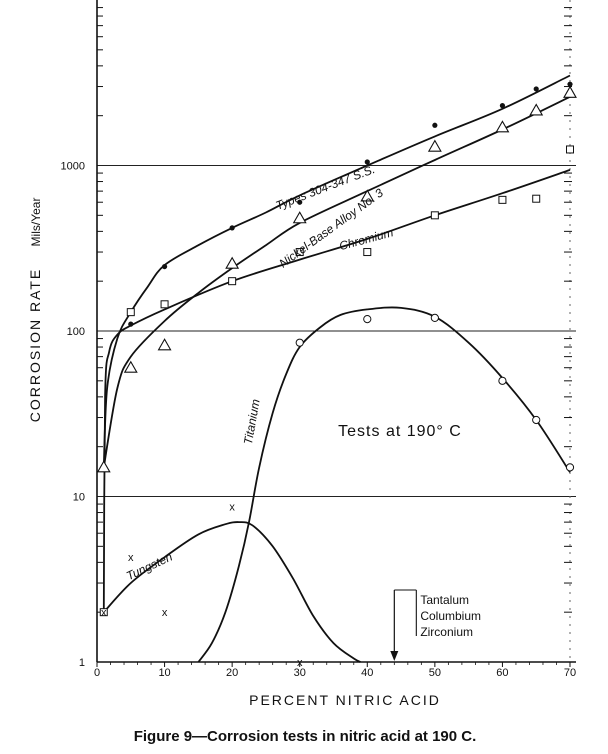  Describe the element at coordinates (232, 673) in the screenshot. I see `x-tick-label: 20` at that location.